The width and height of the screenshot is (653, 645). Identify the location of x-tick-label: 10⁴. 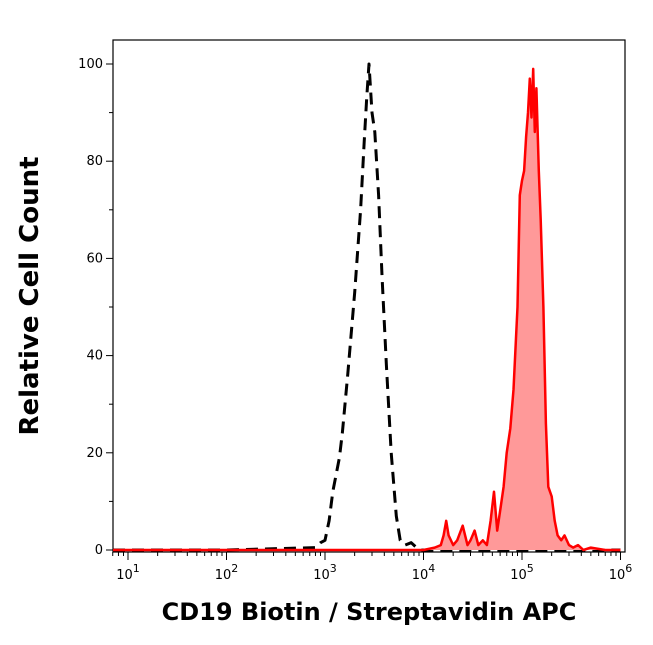
(424, 572).